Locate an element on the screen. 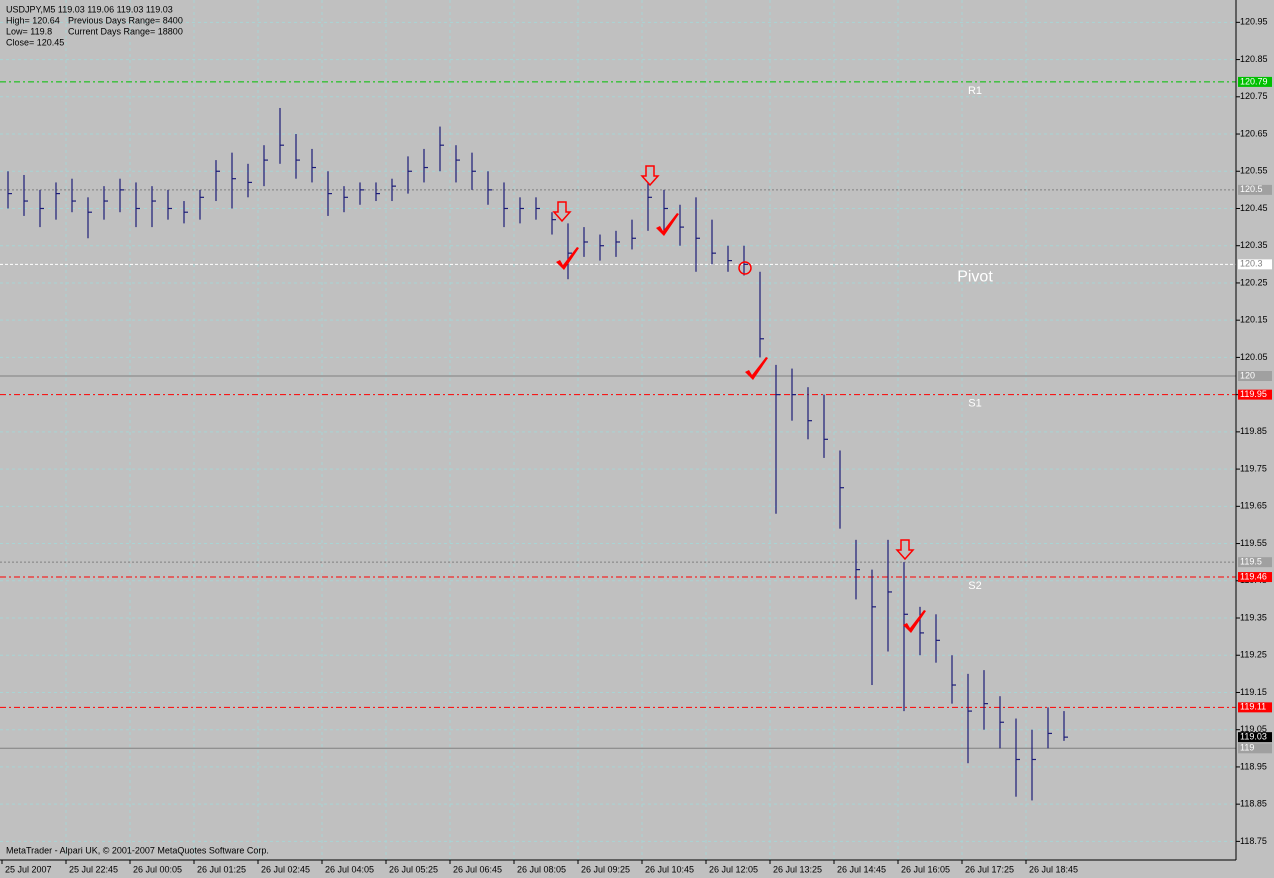  x-tick-label: 26 Jul 00:05 is located at coordinates (157, 869).